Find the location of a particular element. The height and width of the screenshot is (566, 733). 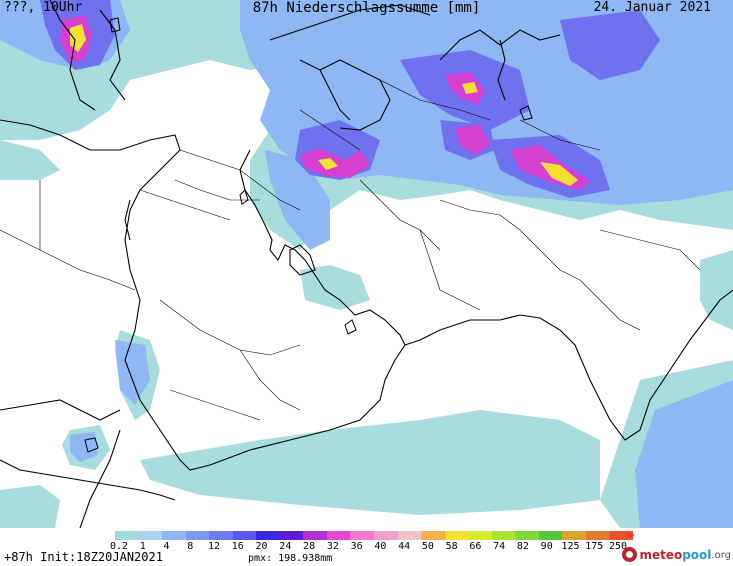

legend-color-bar is located at coordinates (374, 535).